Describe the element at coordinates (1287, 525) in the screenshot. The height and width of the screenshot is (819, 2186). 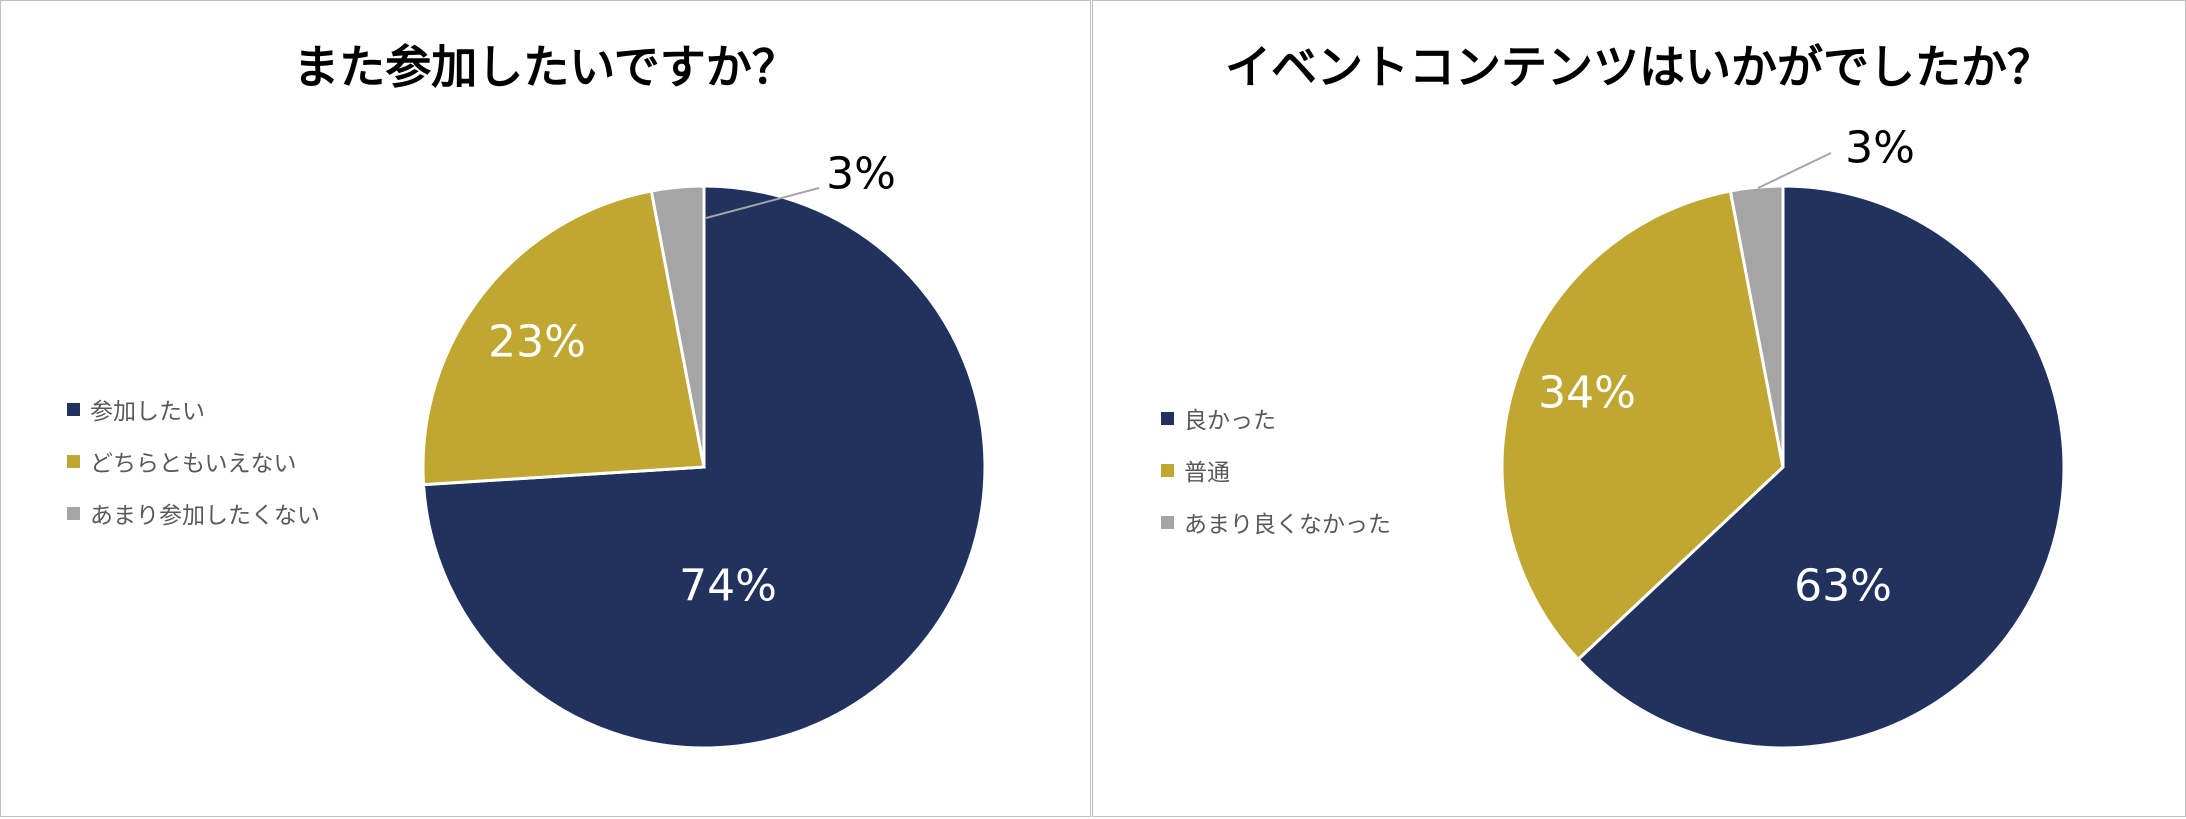
I see `legend-label: あまり良くなかった` at that location.